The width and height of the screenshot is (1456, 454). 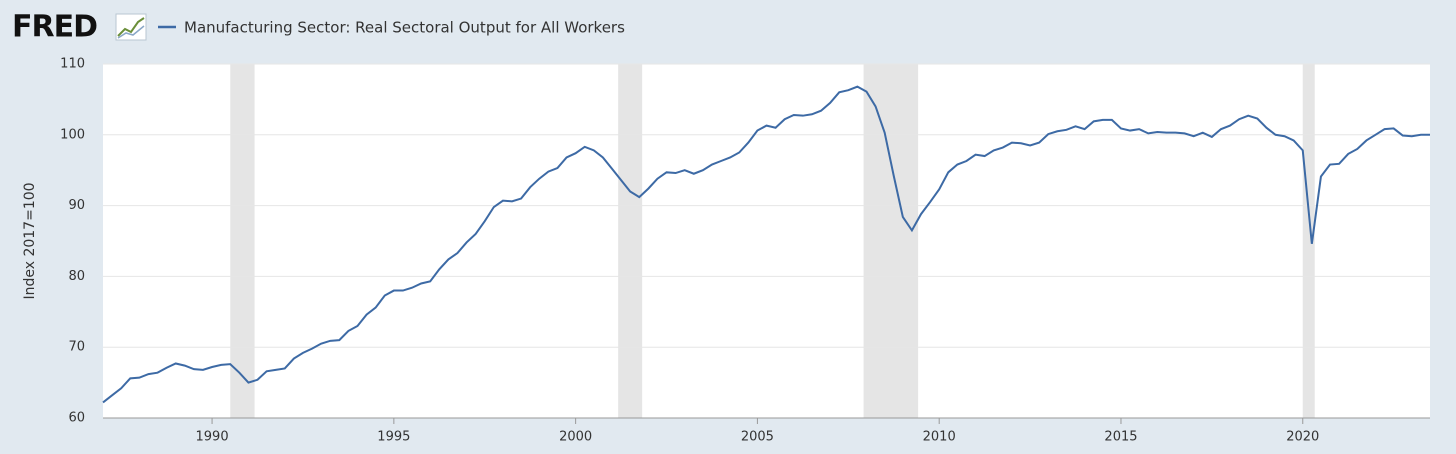 What do you see at coordinates (76, 347) in the screenshot?
I see `y-tick-label: 70` at bounding box center [76, 347].